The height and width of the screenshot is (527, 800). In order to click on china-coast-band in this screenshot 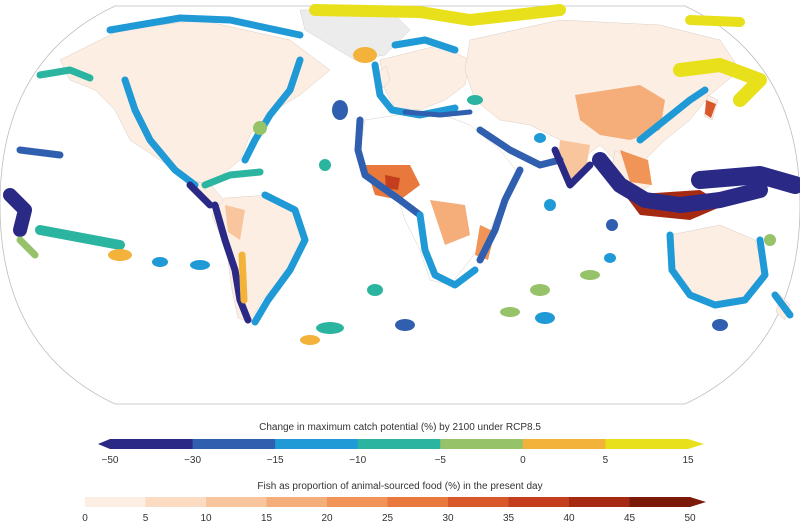, I will do `click(672, 115)`.